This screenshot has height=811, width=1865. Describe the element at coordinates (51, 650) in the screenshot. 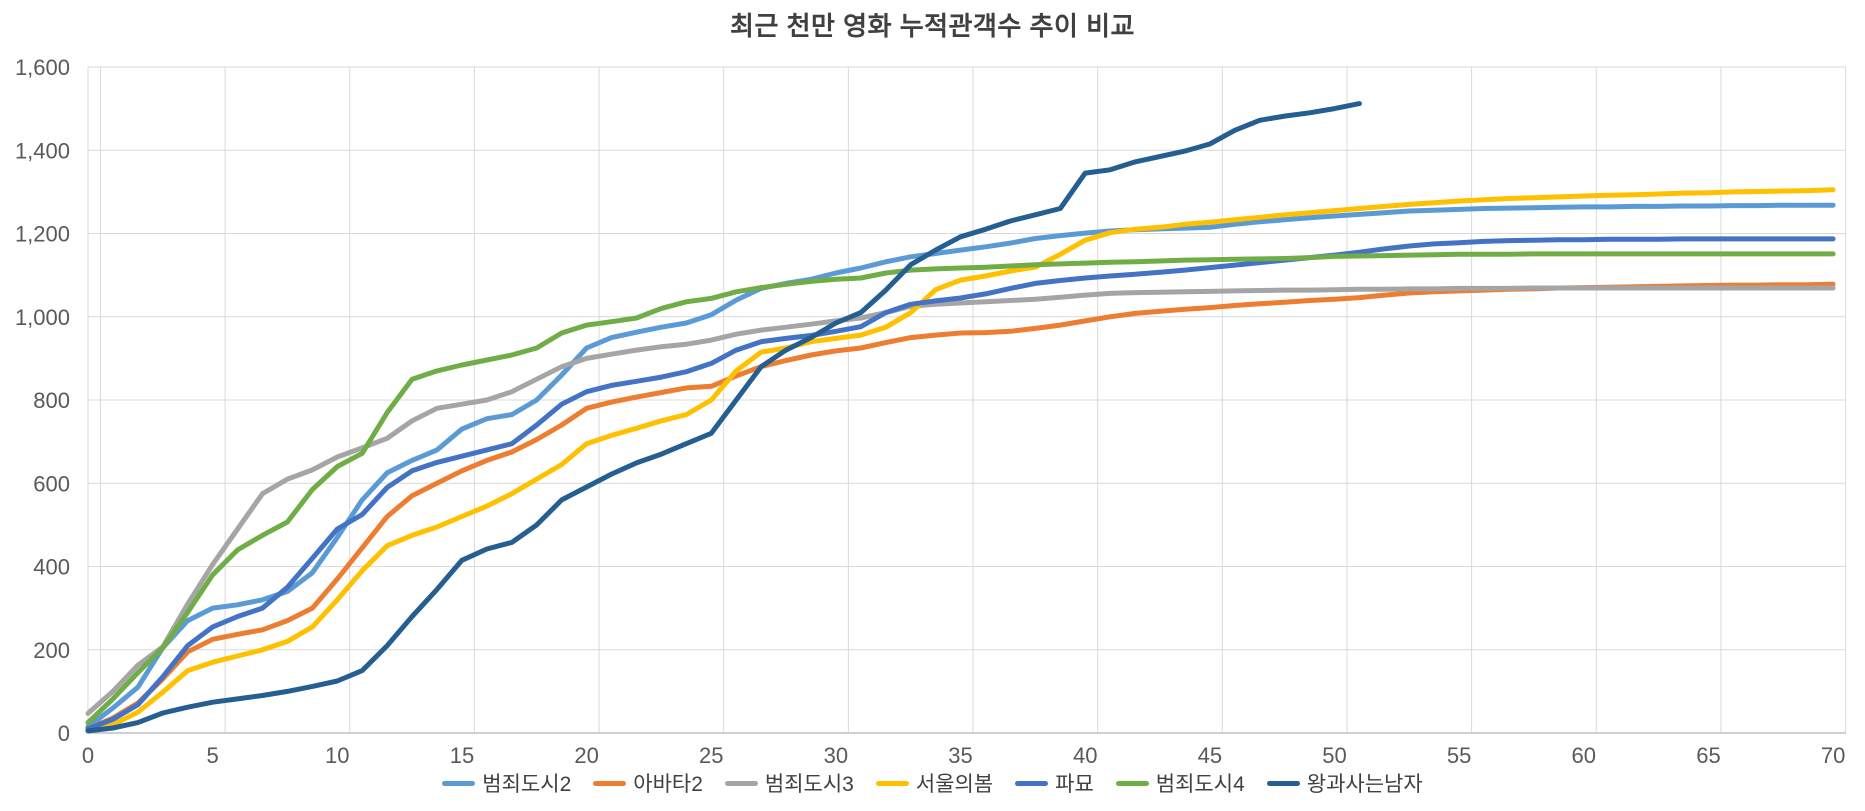

I see `y-tick-label: 200` at that location.